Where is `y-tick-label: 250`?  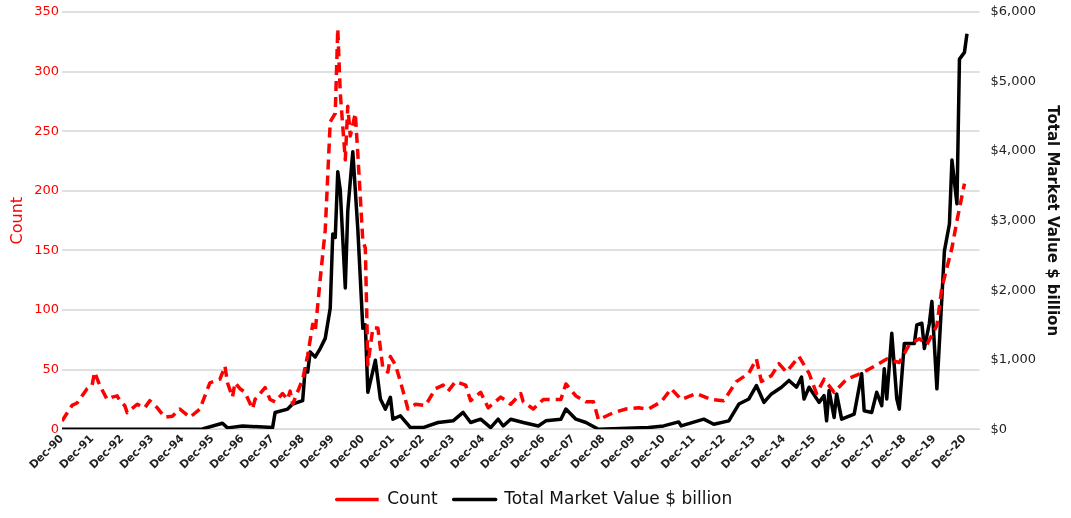
y-tick-label: 250 is located at coordinates (47, 130).